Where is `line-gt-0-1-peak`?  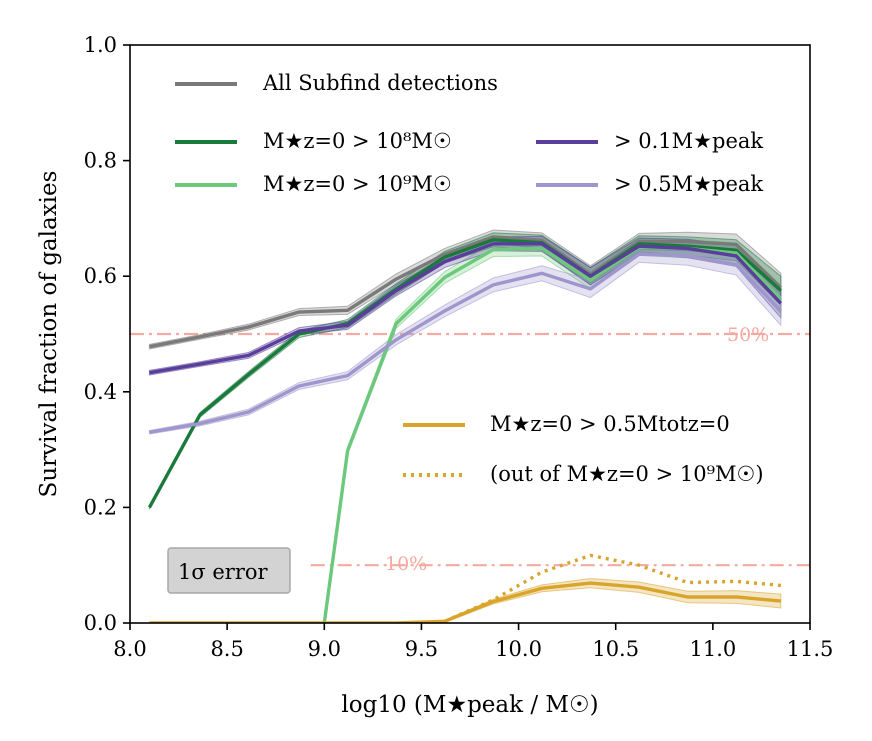 line-gt-0-1-peak is located at coordinates (466, 308).